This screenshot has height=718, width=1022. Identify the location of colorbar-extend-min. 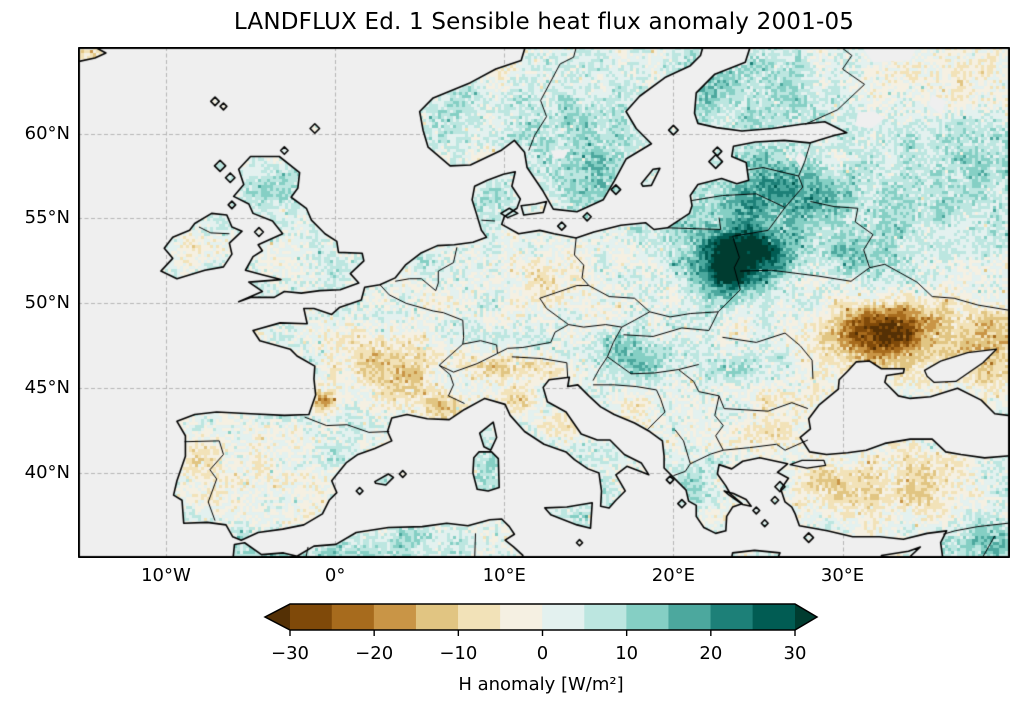
(277, 617).